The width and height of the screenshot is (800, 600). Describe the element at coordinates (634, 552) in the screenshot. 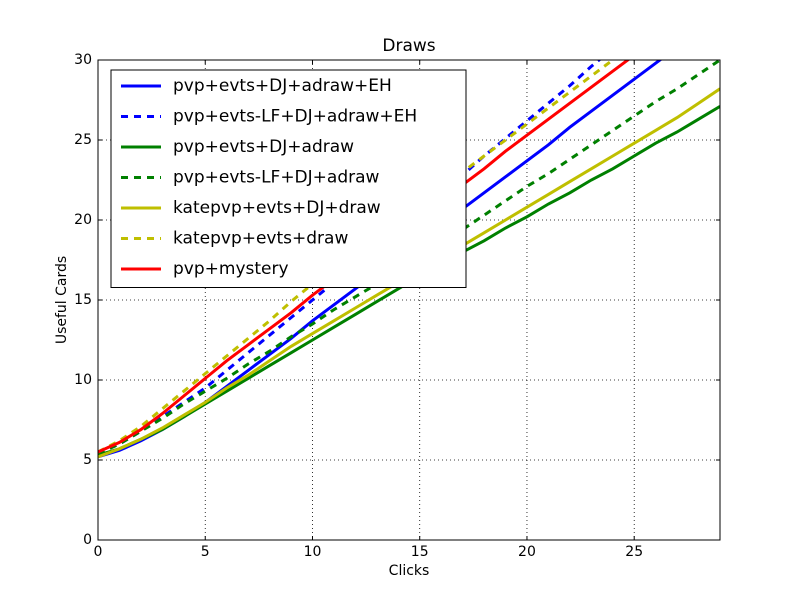

I see `x-tick-label: 25` at that location.